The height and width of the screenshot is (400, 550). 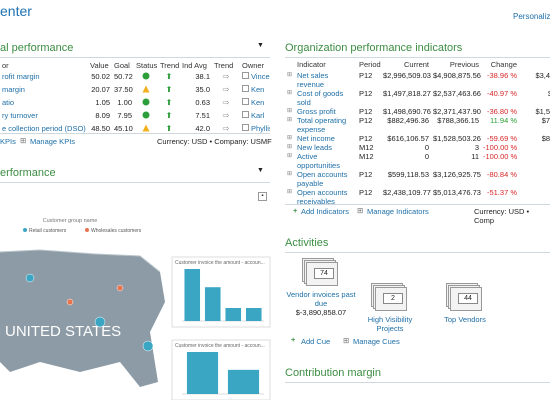 What do you see at coordinates (53, 141) in the screenshot?
I see `manage-kpis-link: Manage KPIs` at bounding box center [53, 141].